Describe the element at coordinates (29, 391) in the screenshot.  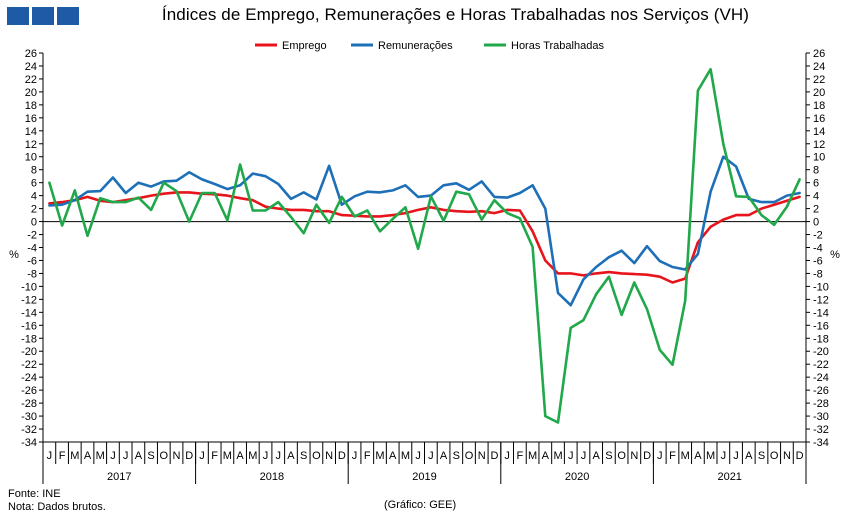
I see `y-tick-label-left: -26` at that location.